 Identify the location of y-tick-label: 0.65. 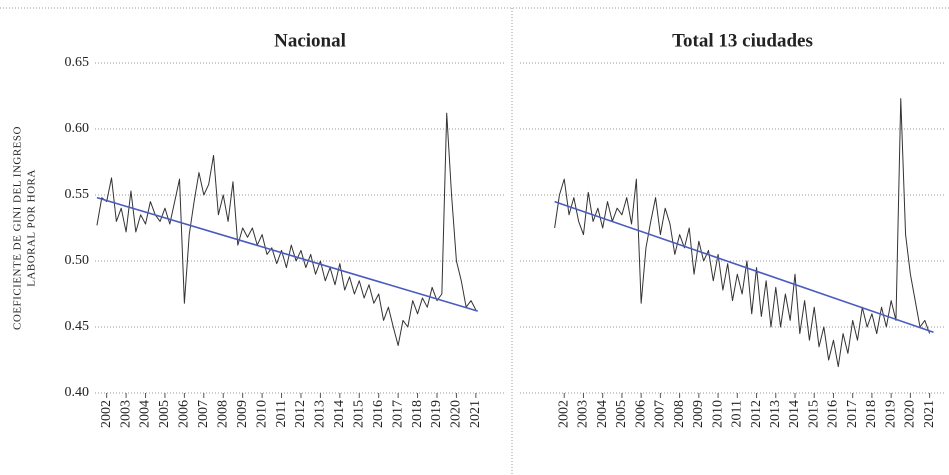
(77, 62).